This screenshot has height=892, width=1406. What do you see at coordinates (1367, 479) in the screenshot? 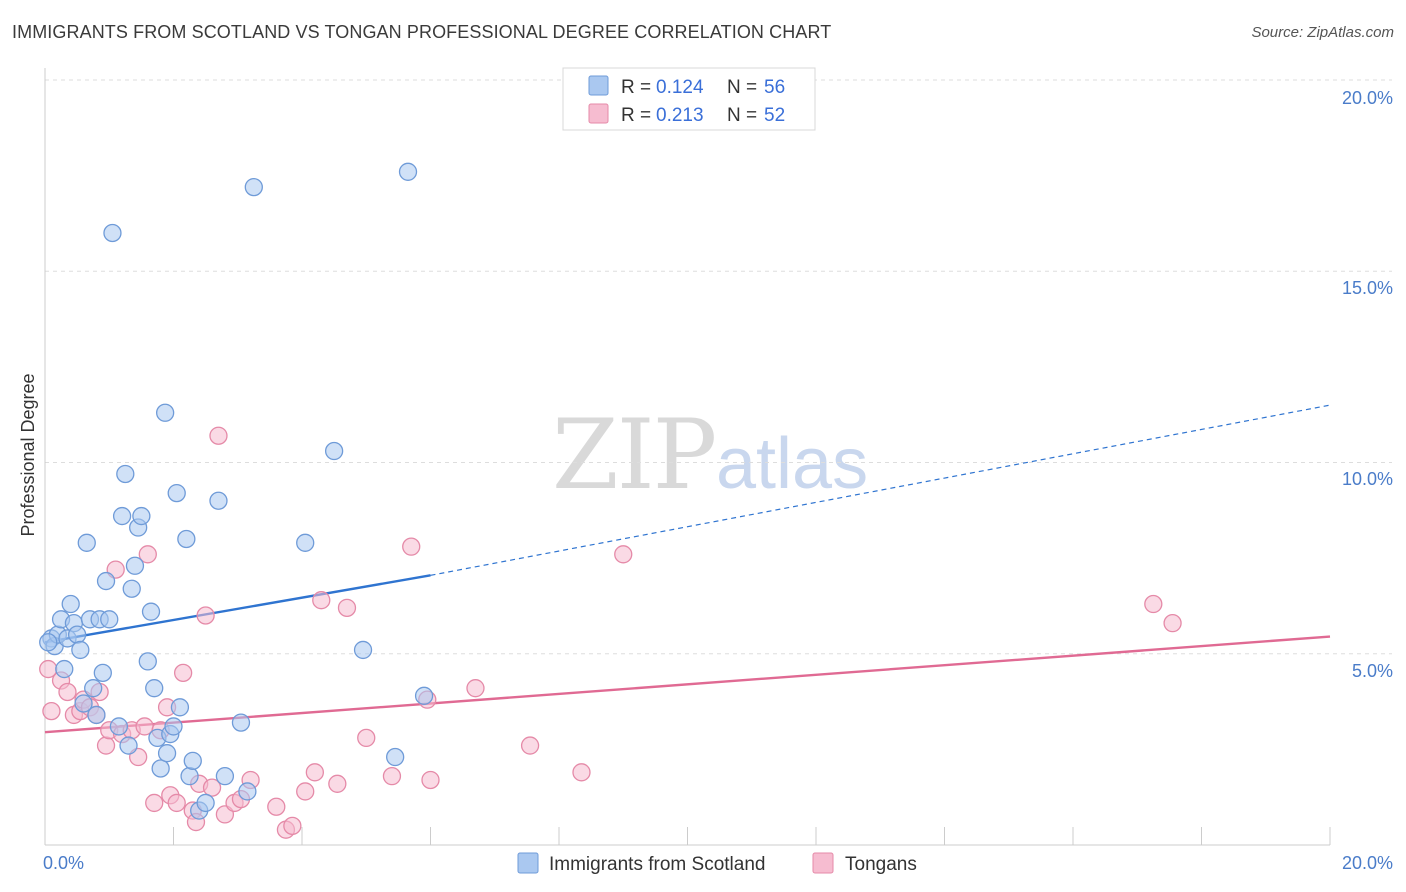
I see `y-tick-label-10: 10.0%` at bounding box center [1367, 479].